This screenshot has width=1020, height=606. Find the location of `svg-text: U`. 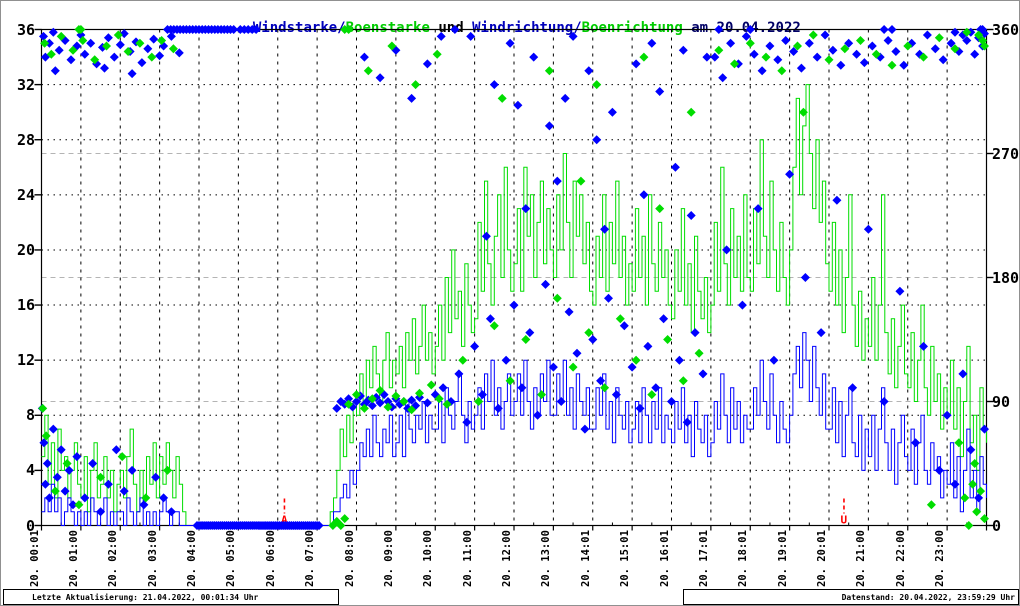

svg-text: U is located at coordinates (843, 520).